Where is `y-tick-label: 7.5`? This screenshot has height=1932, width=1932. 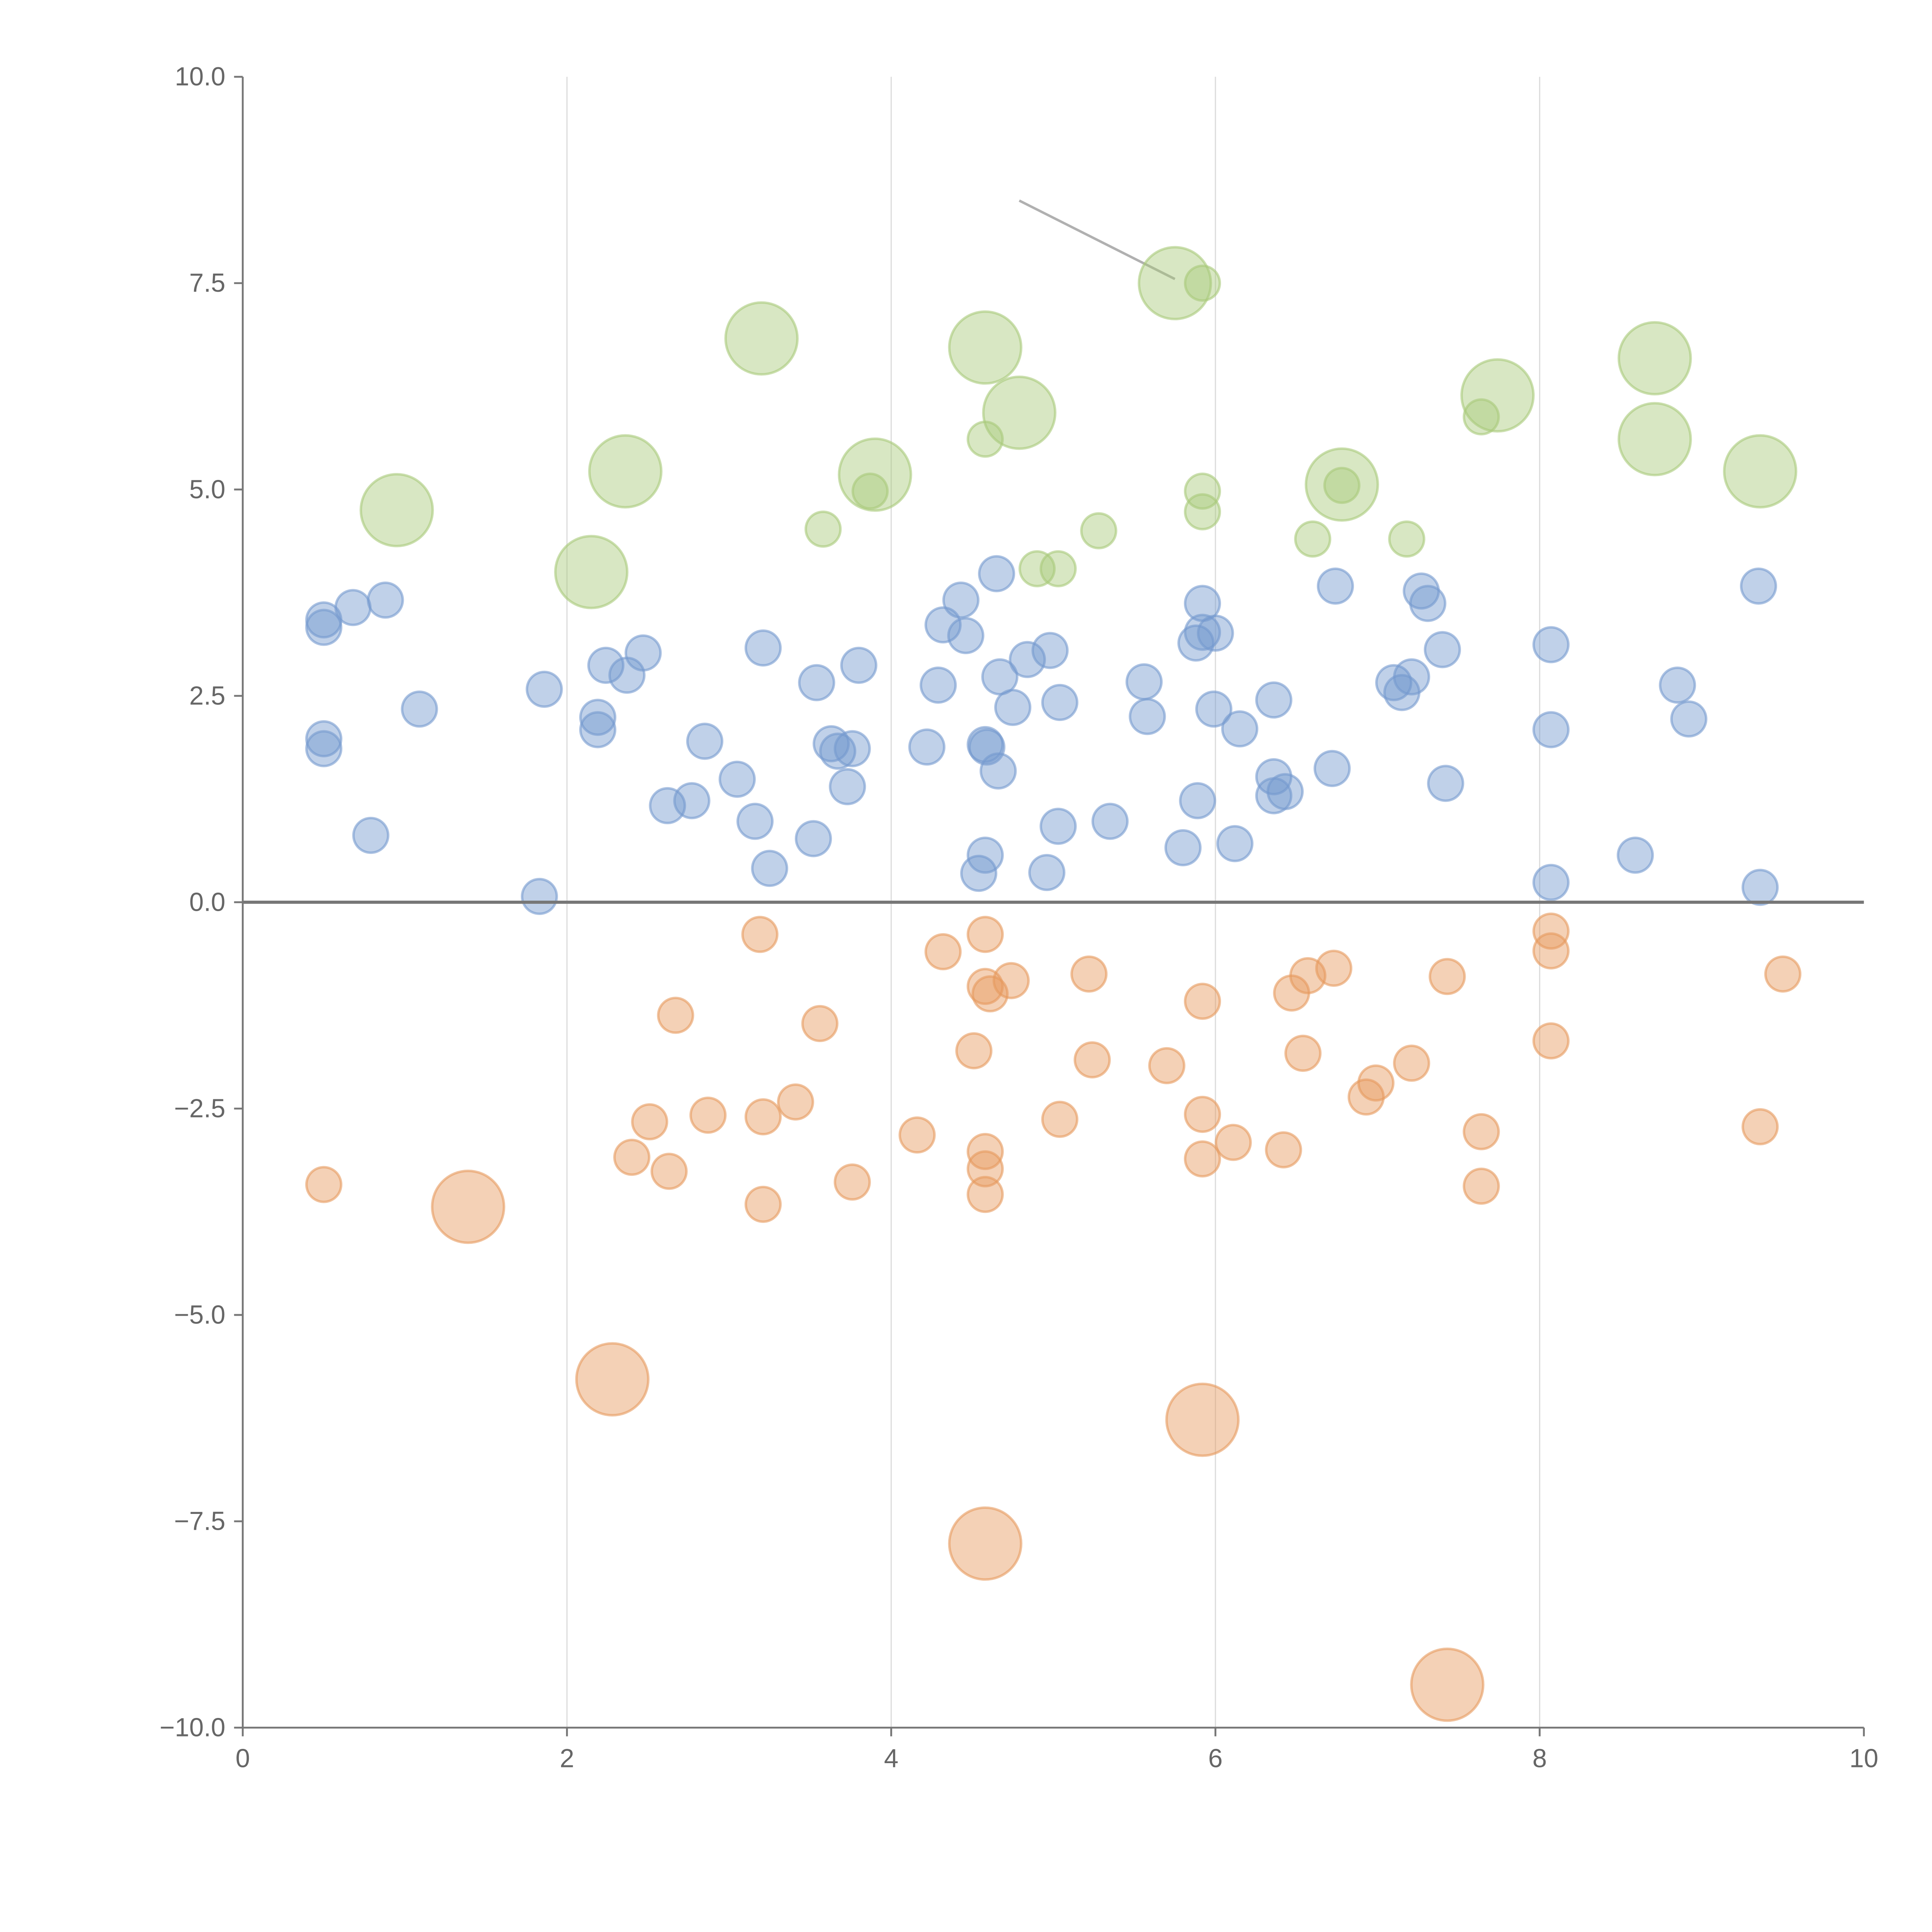
y-tick-label: 7.5 is located at coordinates (207, 284).